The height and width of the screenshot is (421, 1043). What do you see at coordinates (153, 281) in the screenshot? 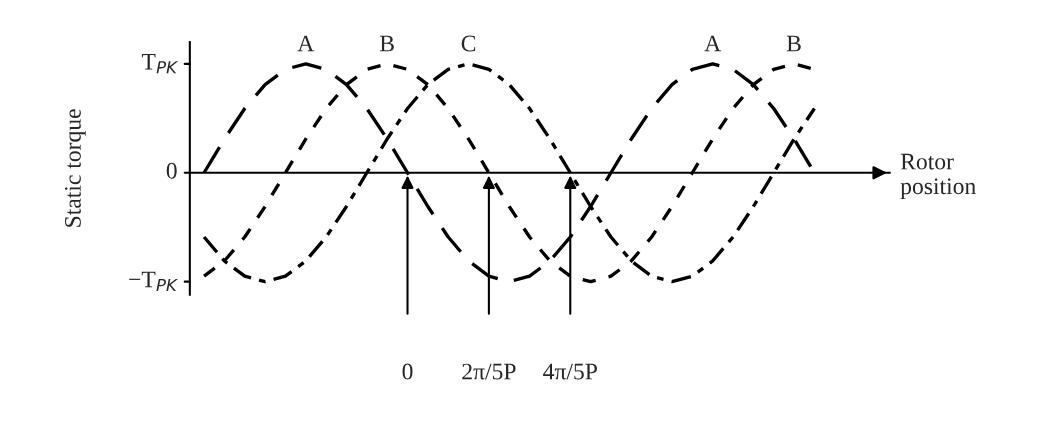
I see `text: −T$_{PK}$` at bounding box center [153, 281].